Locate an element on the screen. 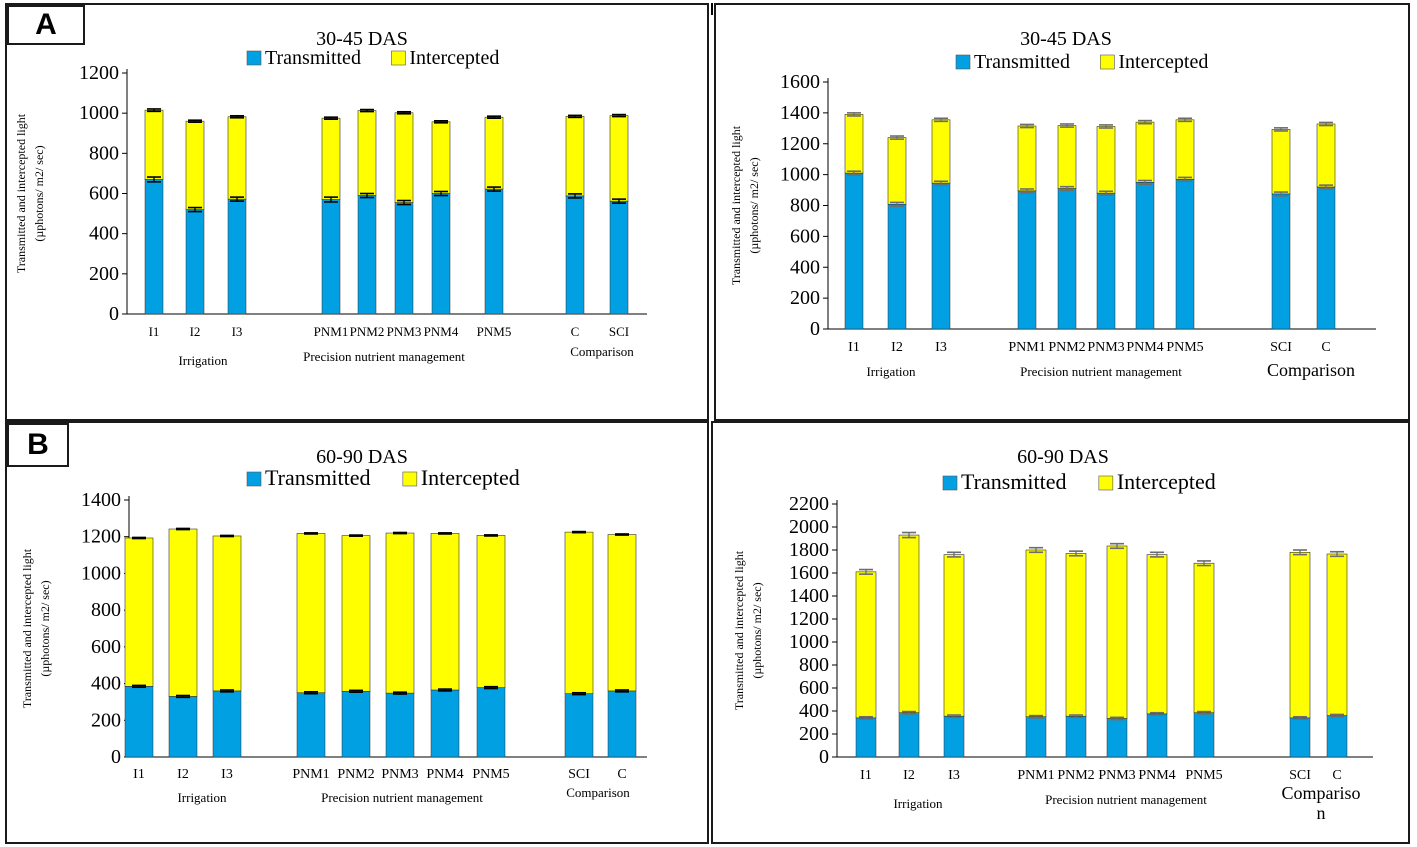  group-label: Irrigation is located at coordinates (203, 360).